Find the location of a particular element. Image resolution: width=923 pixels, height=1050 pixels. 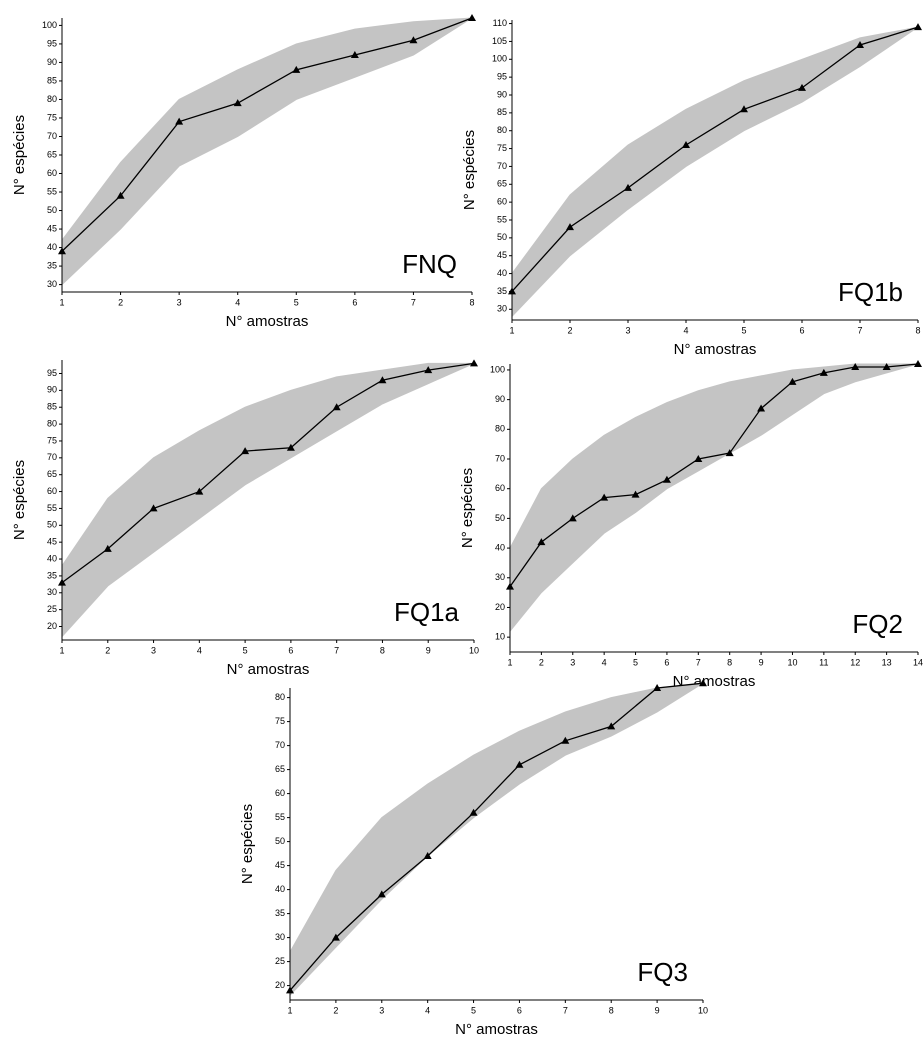

panel-label: FQ1a is located at coordinates (427, 612).